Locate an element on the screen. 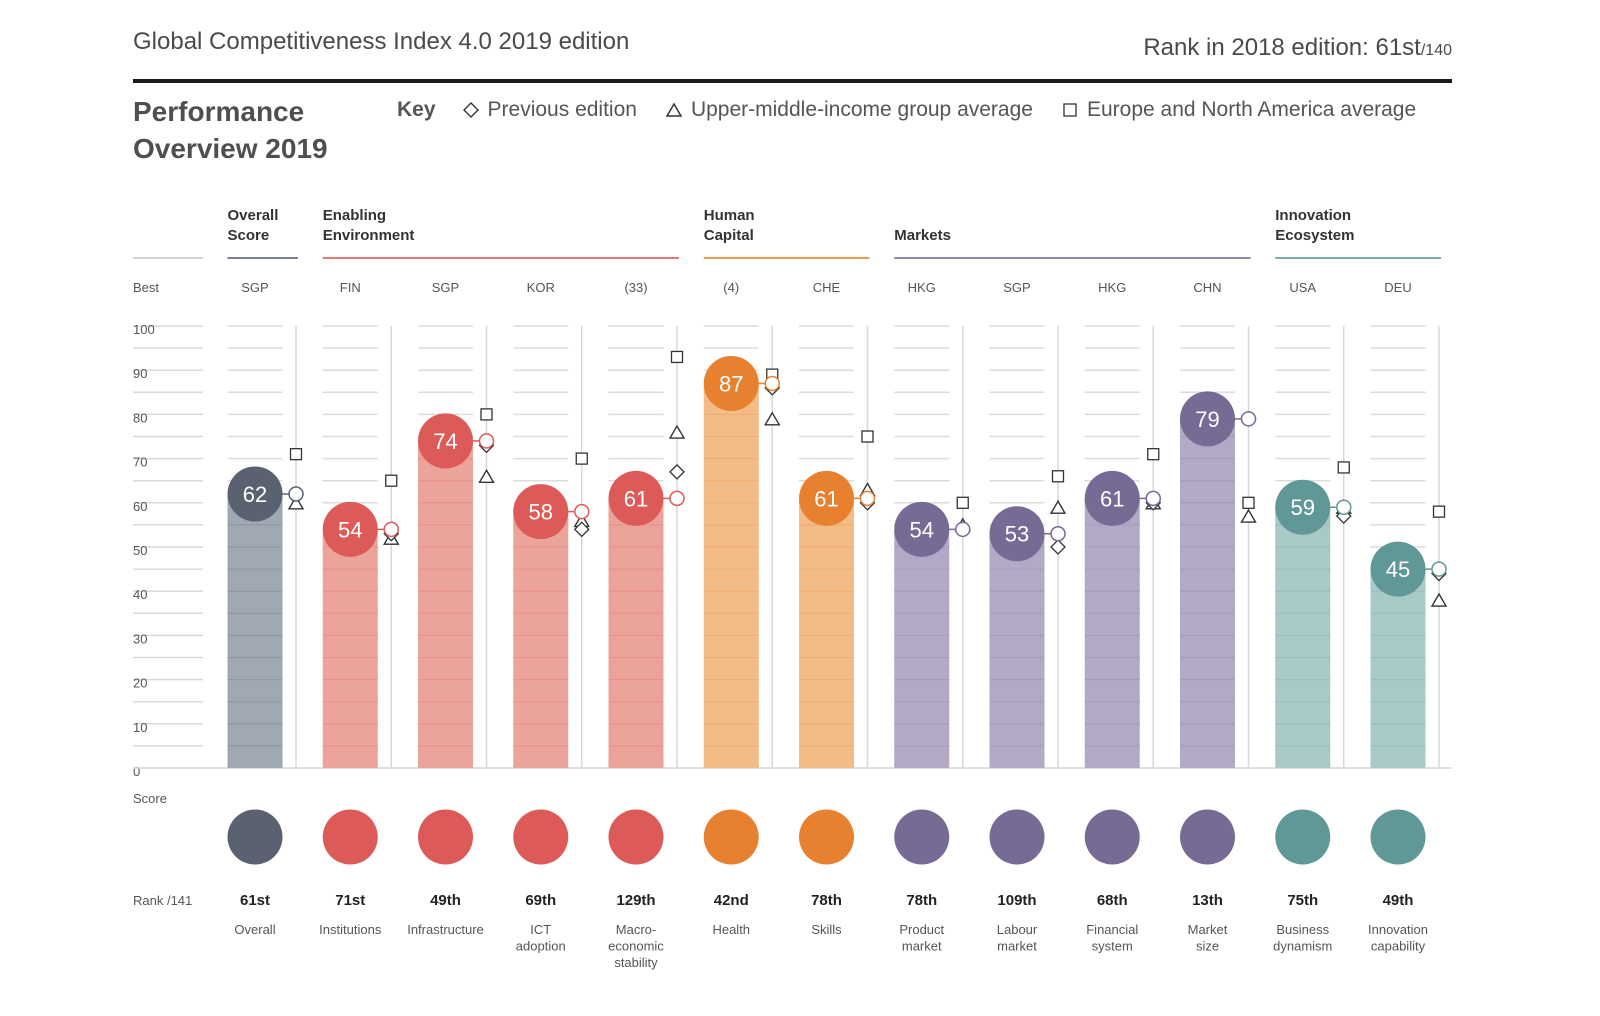  triangle-icon is located at coordinates (674, 109).